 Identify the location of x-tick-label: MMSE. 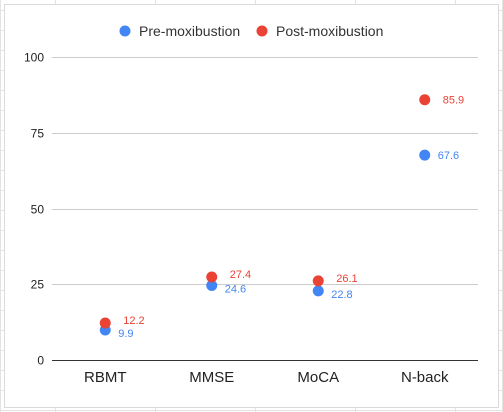
(211, 377).